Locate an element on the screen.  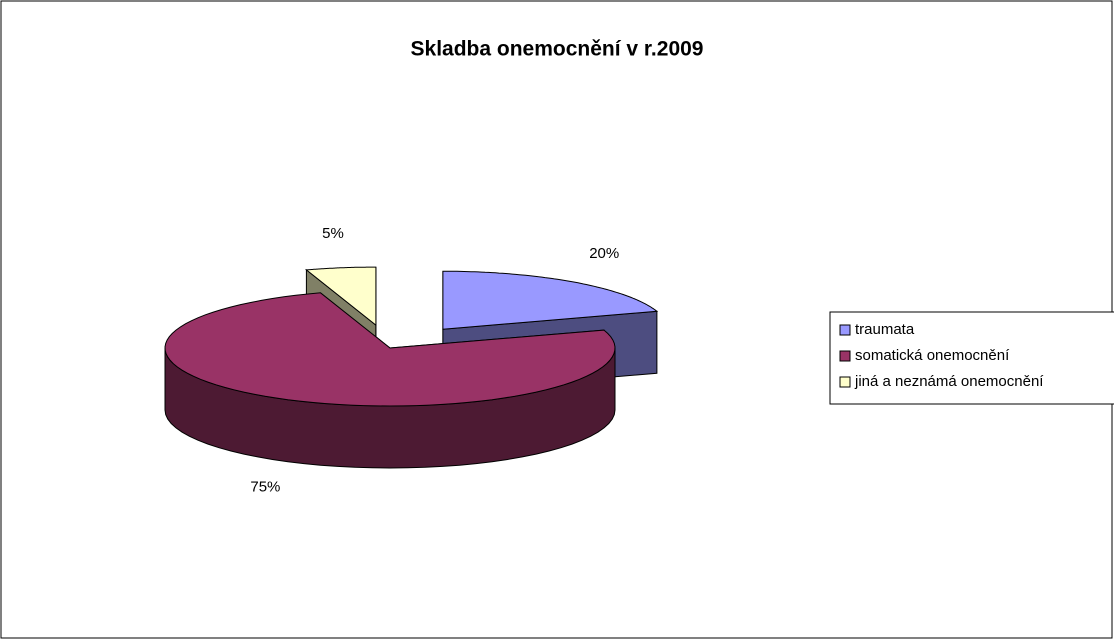
legend-box is located at coordinates (971, 358).